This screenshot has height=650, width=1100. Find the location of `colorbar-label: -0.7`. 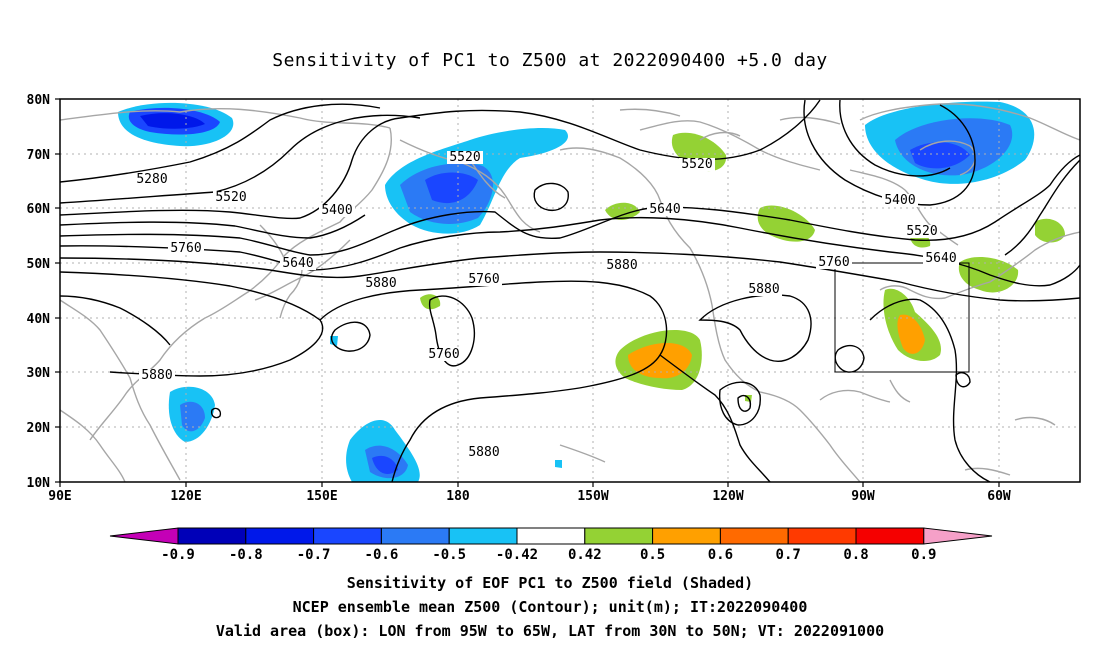

colorbar-label: -0.7 is located at coordinates (314, 555).